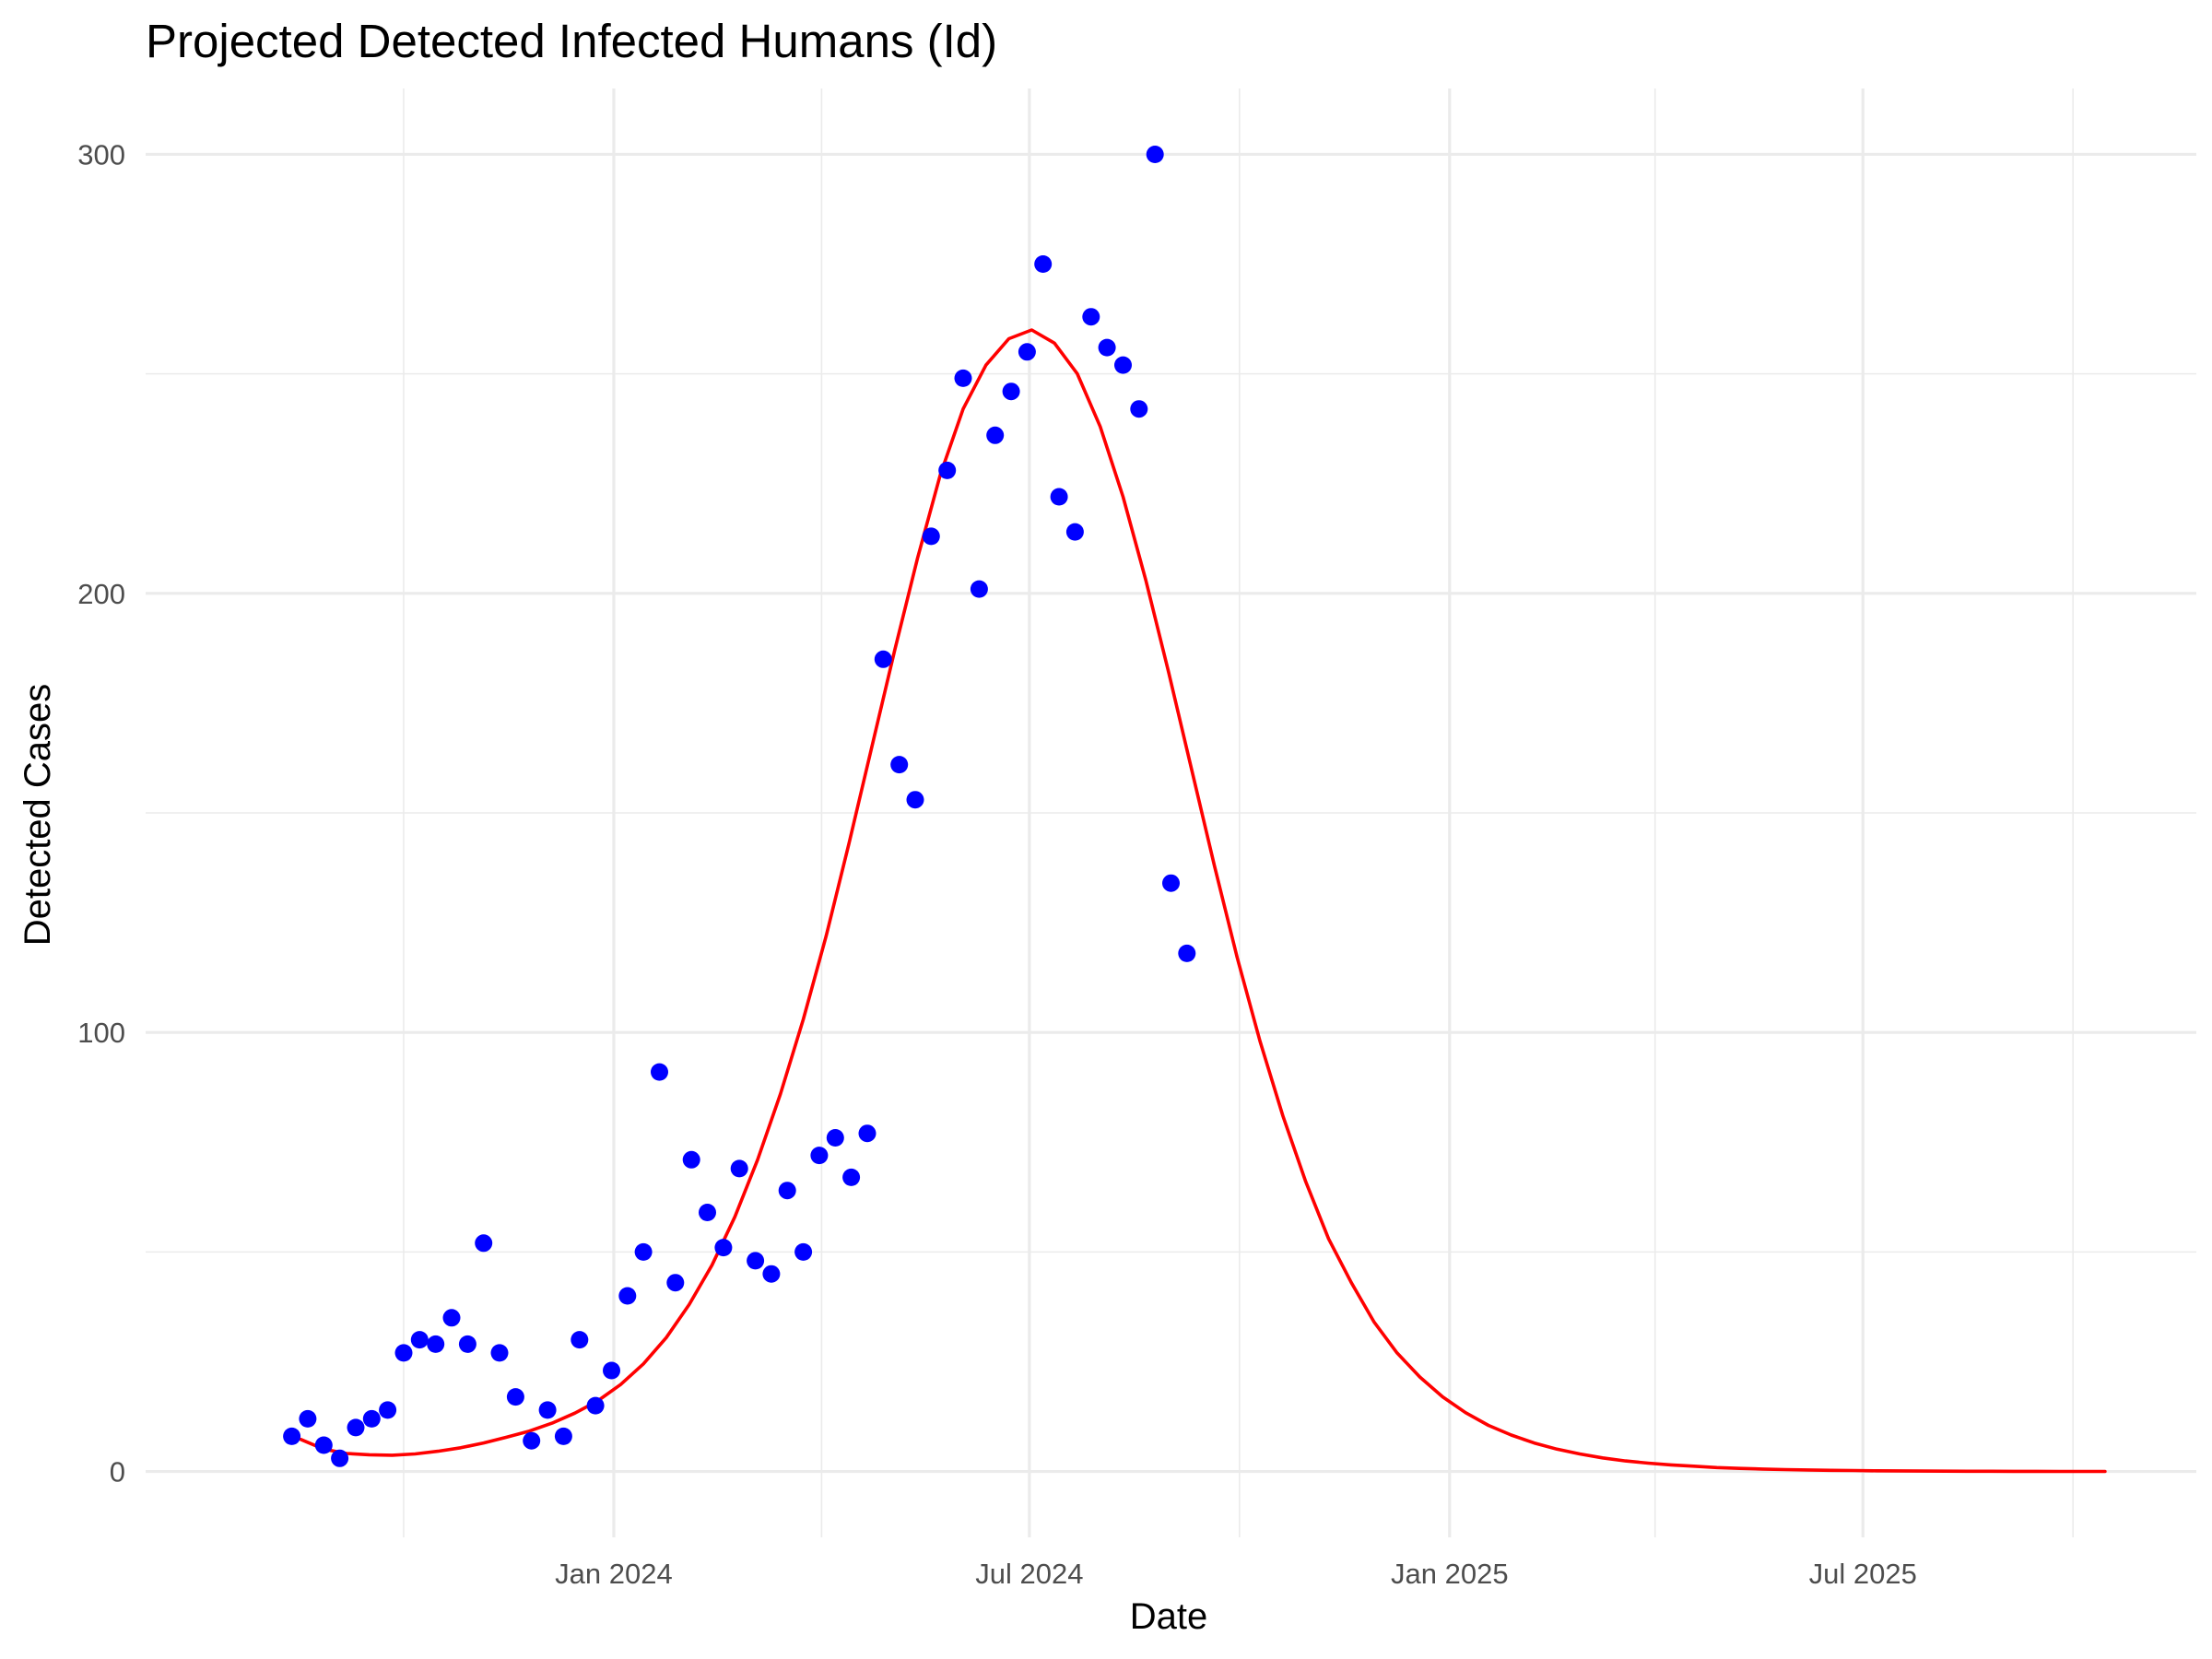 This screenshot has width=2212, height=1659. What do you see at coordinates (38, 815) in the screenshot?
I see `y-axis-title: Detected Cases` at bounding box center [38, 815].